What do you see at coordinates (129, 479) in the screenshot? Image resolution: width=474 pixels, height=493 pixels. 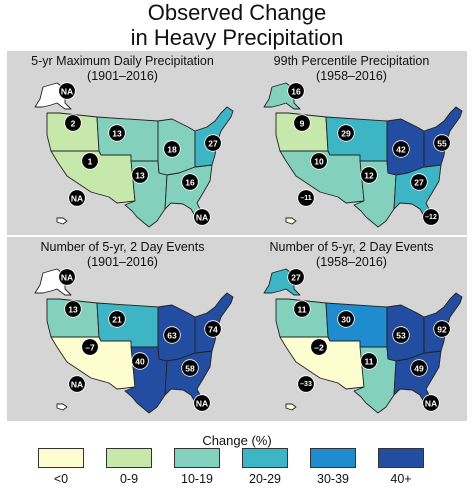 I see `legend-label: 0-9` at bounding box center [129, 479].